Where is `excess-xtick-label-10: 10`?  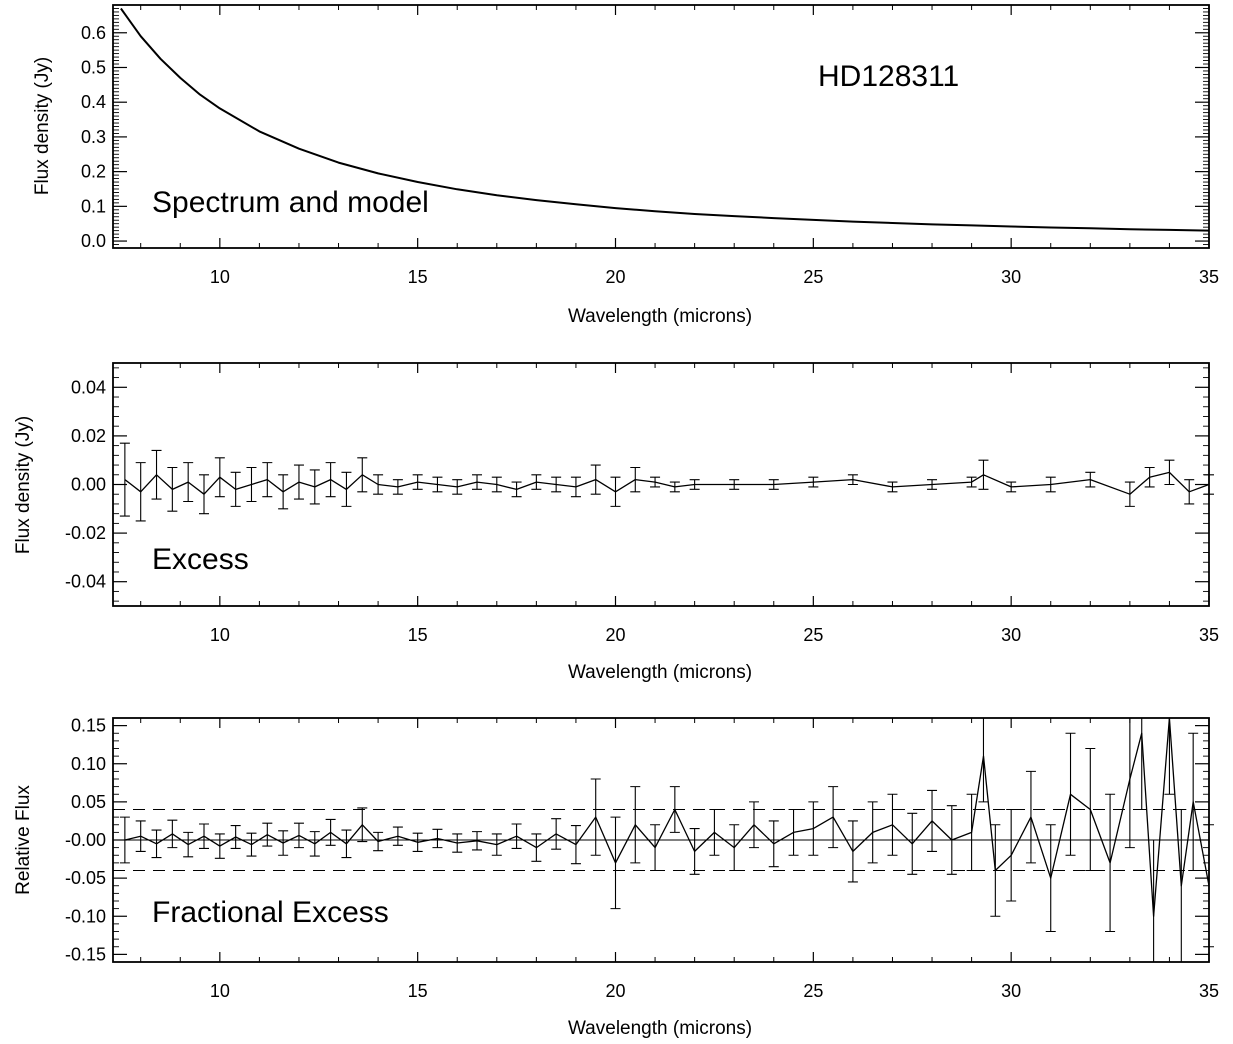
excess-xtick-label-10: 10 is located at coordinates (220, 635).